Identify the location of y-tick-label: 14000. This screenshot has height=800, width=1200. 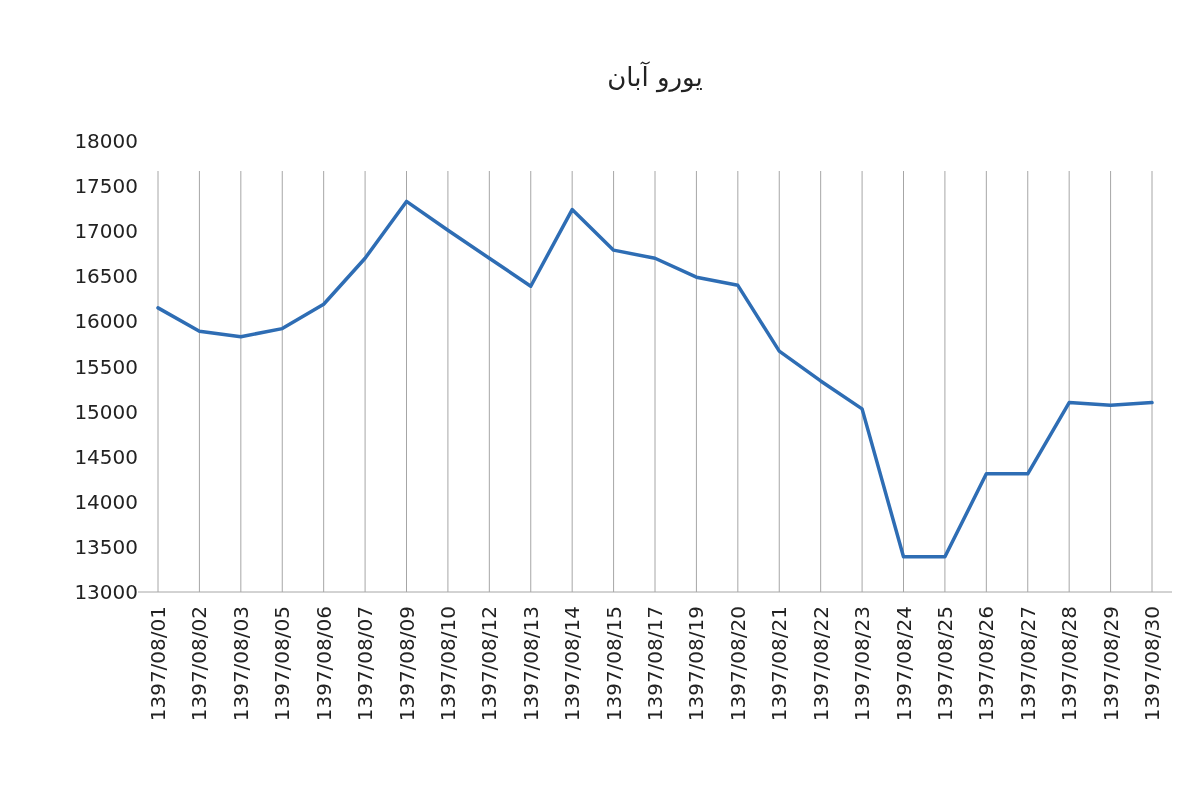
(106, 501).